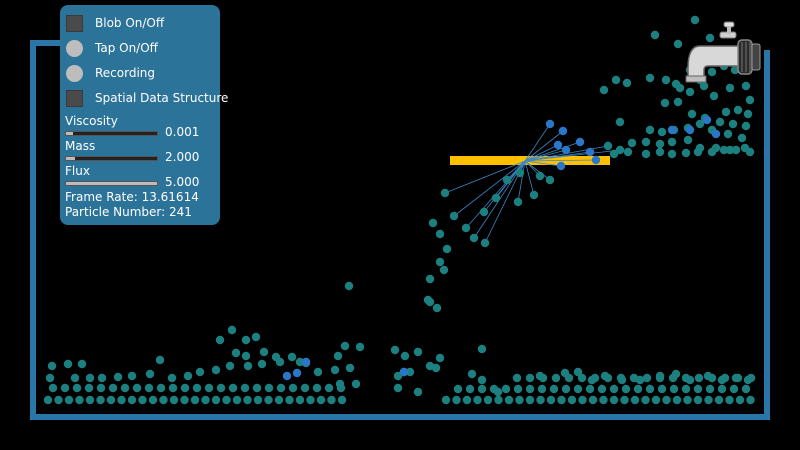 Image resolution: width=800 pixels, height=450 pixels. What do you see at coordinates (50, 43) in the screenshot?
I see `container-left-rim` at bounding box center [50, 43].